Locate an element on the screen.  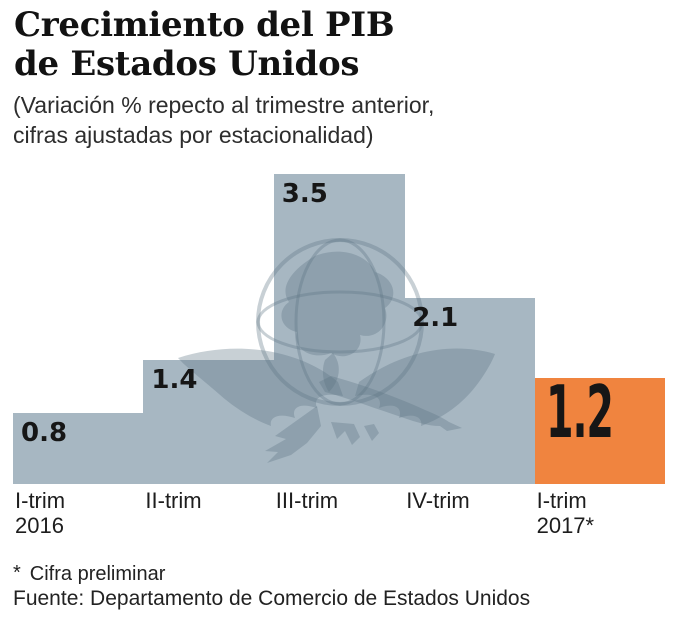
footnote-asterisk: * is located at coordinates (17, 573).